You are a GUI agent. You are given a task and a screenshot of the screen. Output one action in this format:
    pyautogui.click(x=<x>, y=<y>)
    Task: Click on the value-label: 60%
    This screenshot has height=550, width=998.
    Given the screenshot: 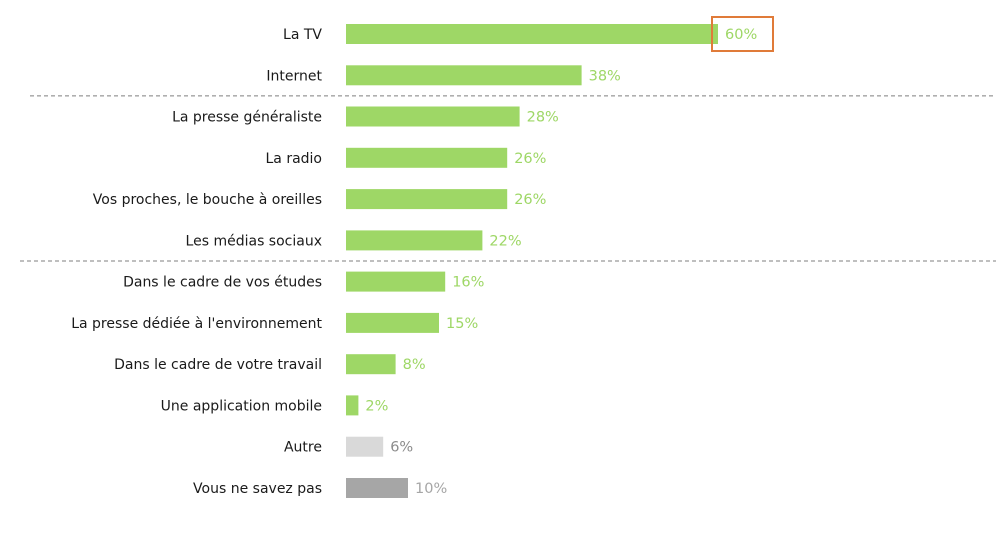 What is the action you would take?
    pyautogui.click(x=741, y=35)
    